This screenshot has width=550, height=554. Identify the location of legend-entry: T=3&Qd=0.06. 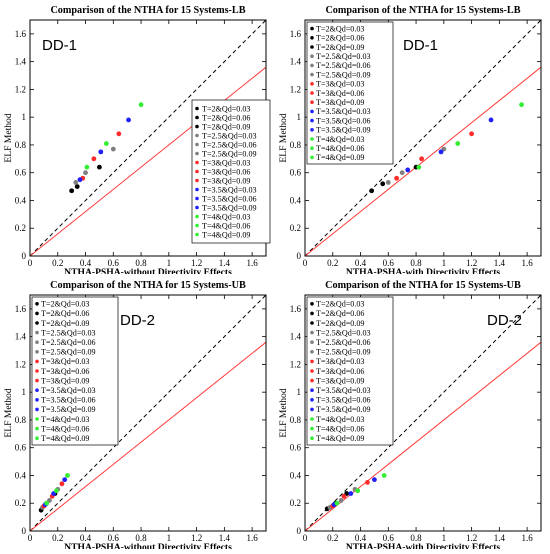
(226, 171).